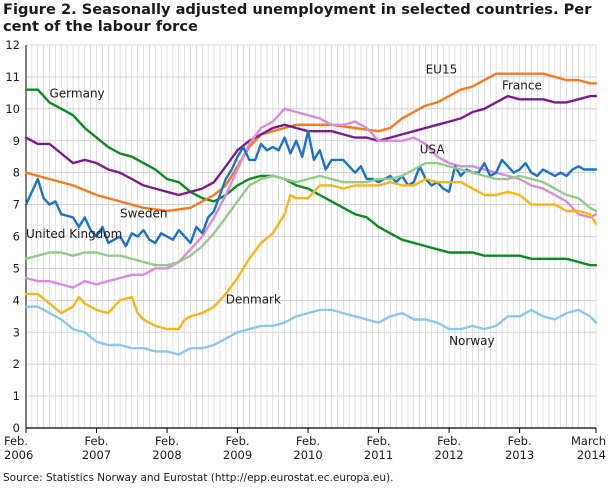 The image size is (610, 488). Describe the element at coordinates (16, 205) in the screenshot. I see `y-tick-label: 7` at that location.